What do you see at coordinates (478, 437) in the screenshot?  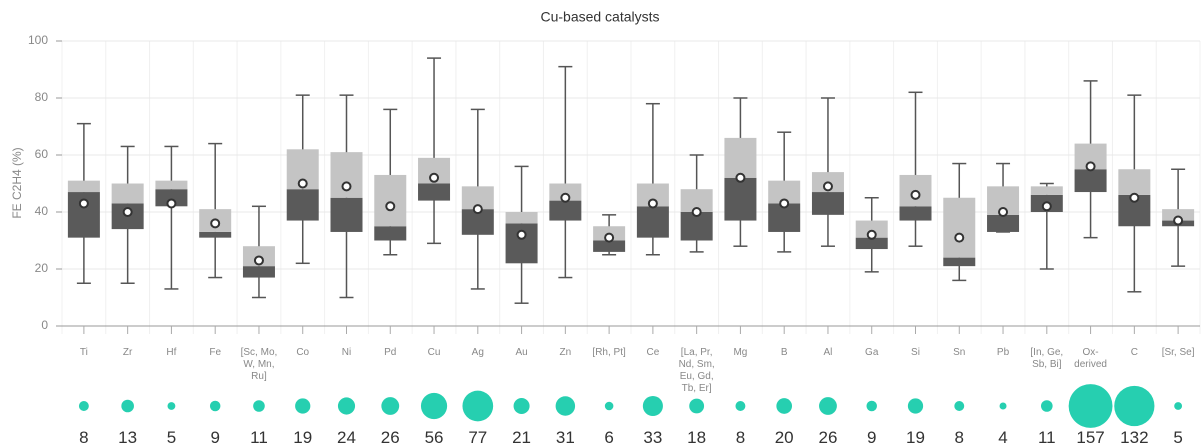 I see `count-label: 77` at bounding box center [478, 437].